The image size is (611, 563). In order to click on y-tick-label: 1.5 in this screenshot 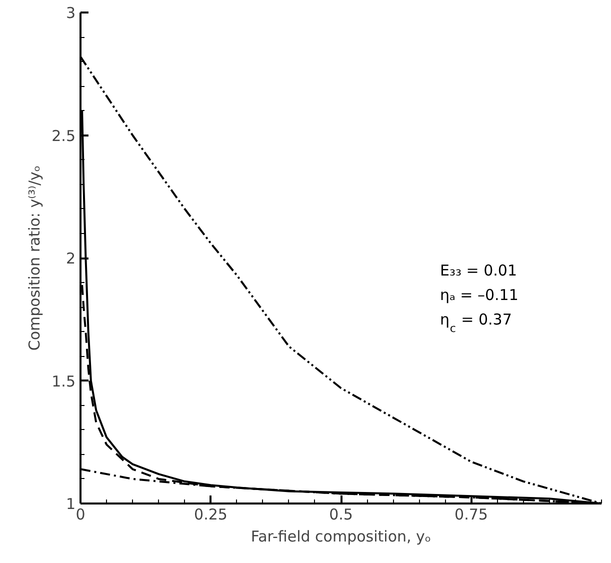, I will do `click(64, 381)`.